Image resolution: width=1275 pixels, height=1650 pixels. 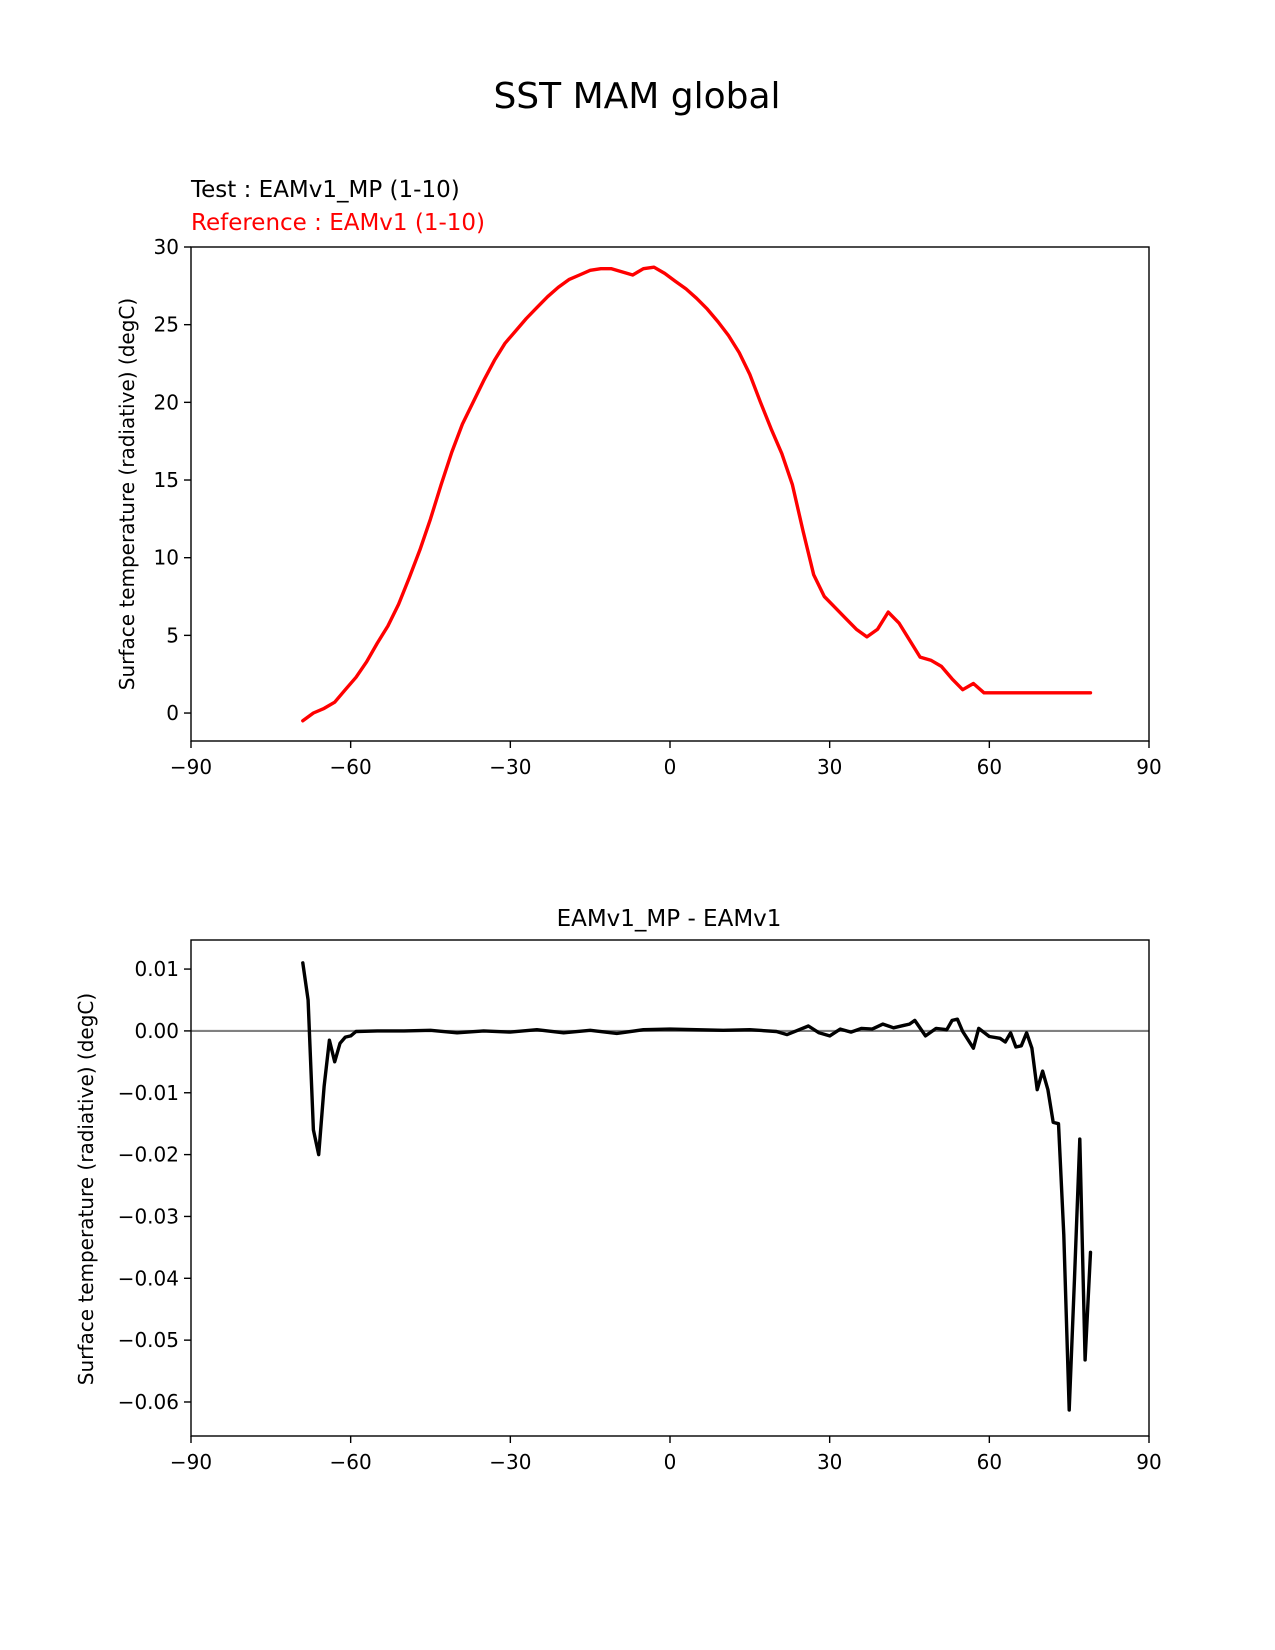 What do you see at coordinates (191, 1462) in the screenshot?
I see `bottom-x-tick-label: −90` at bounding box center [191, 1462].